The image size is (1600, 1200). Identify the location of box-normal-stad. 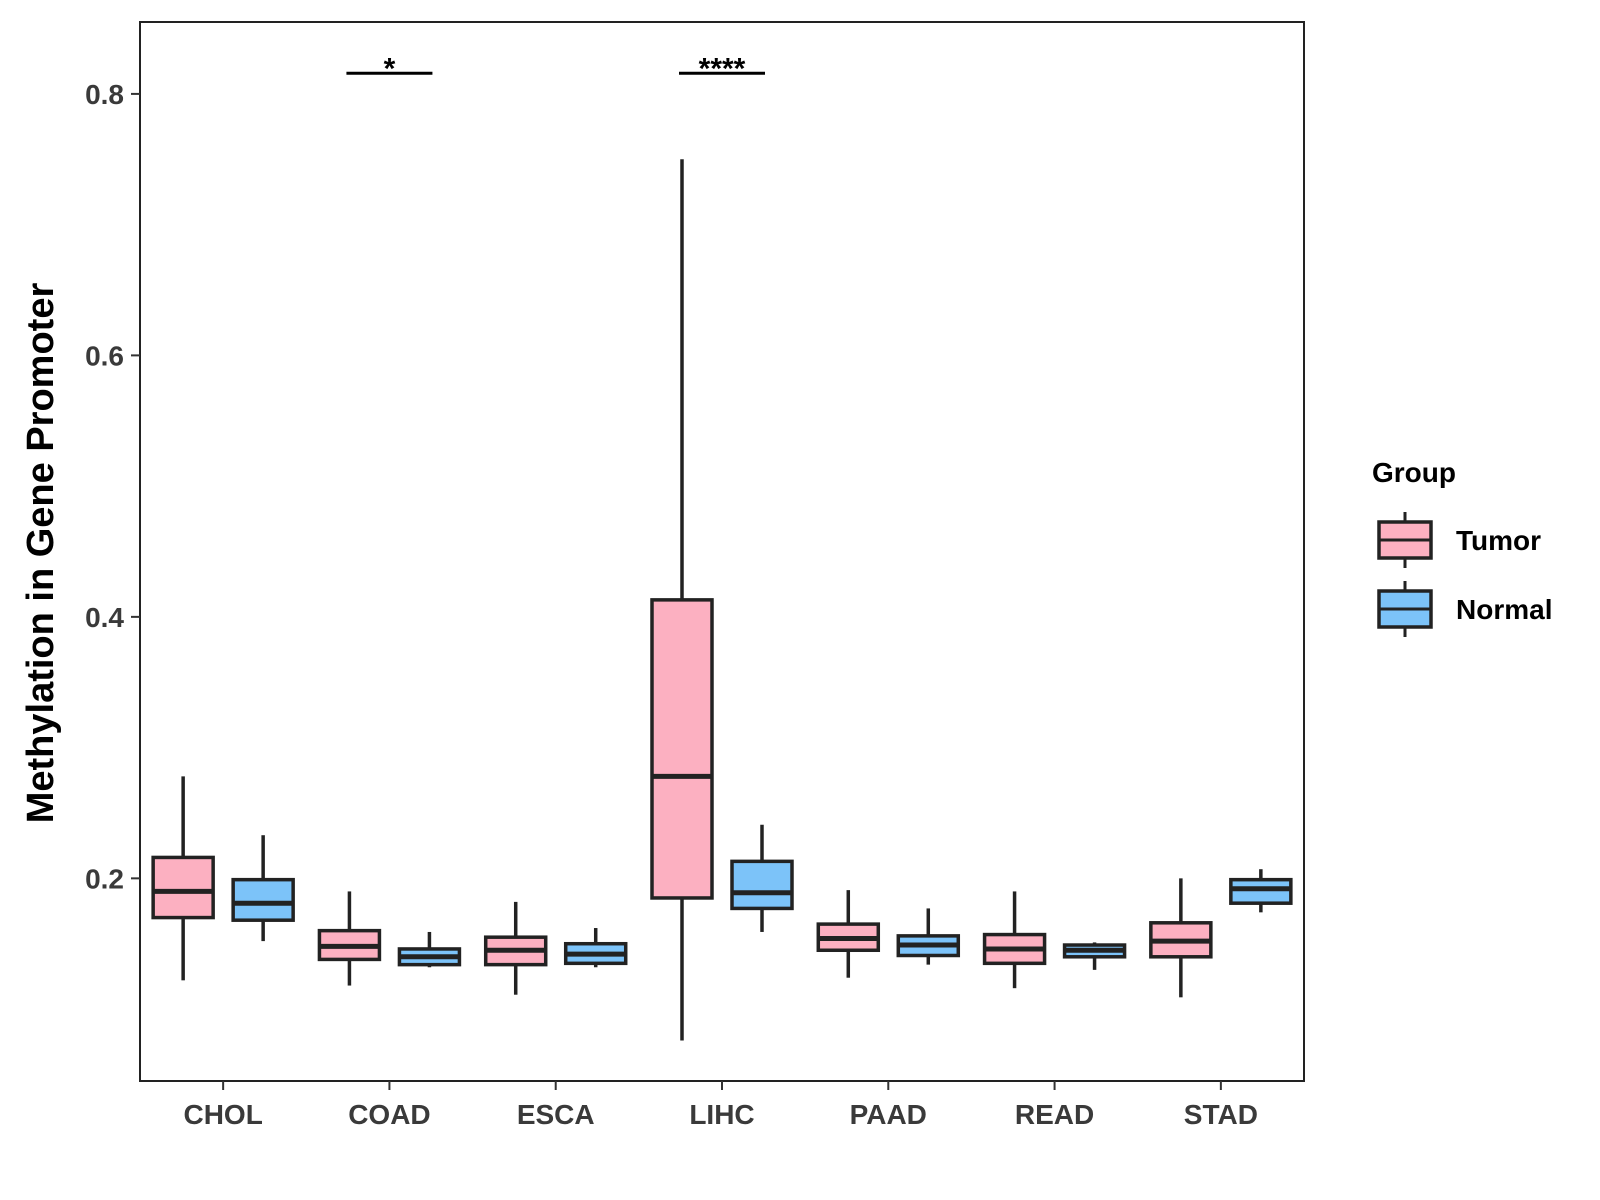
(1261, 891).